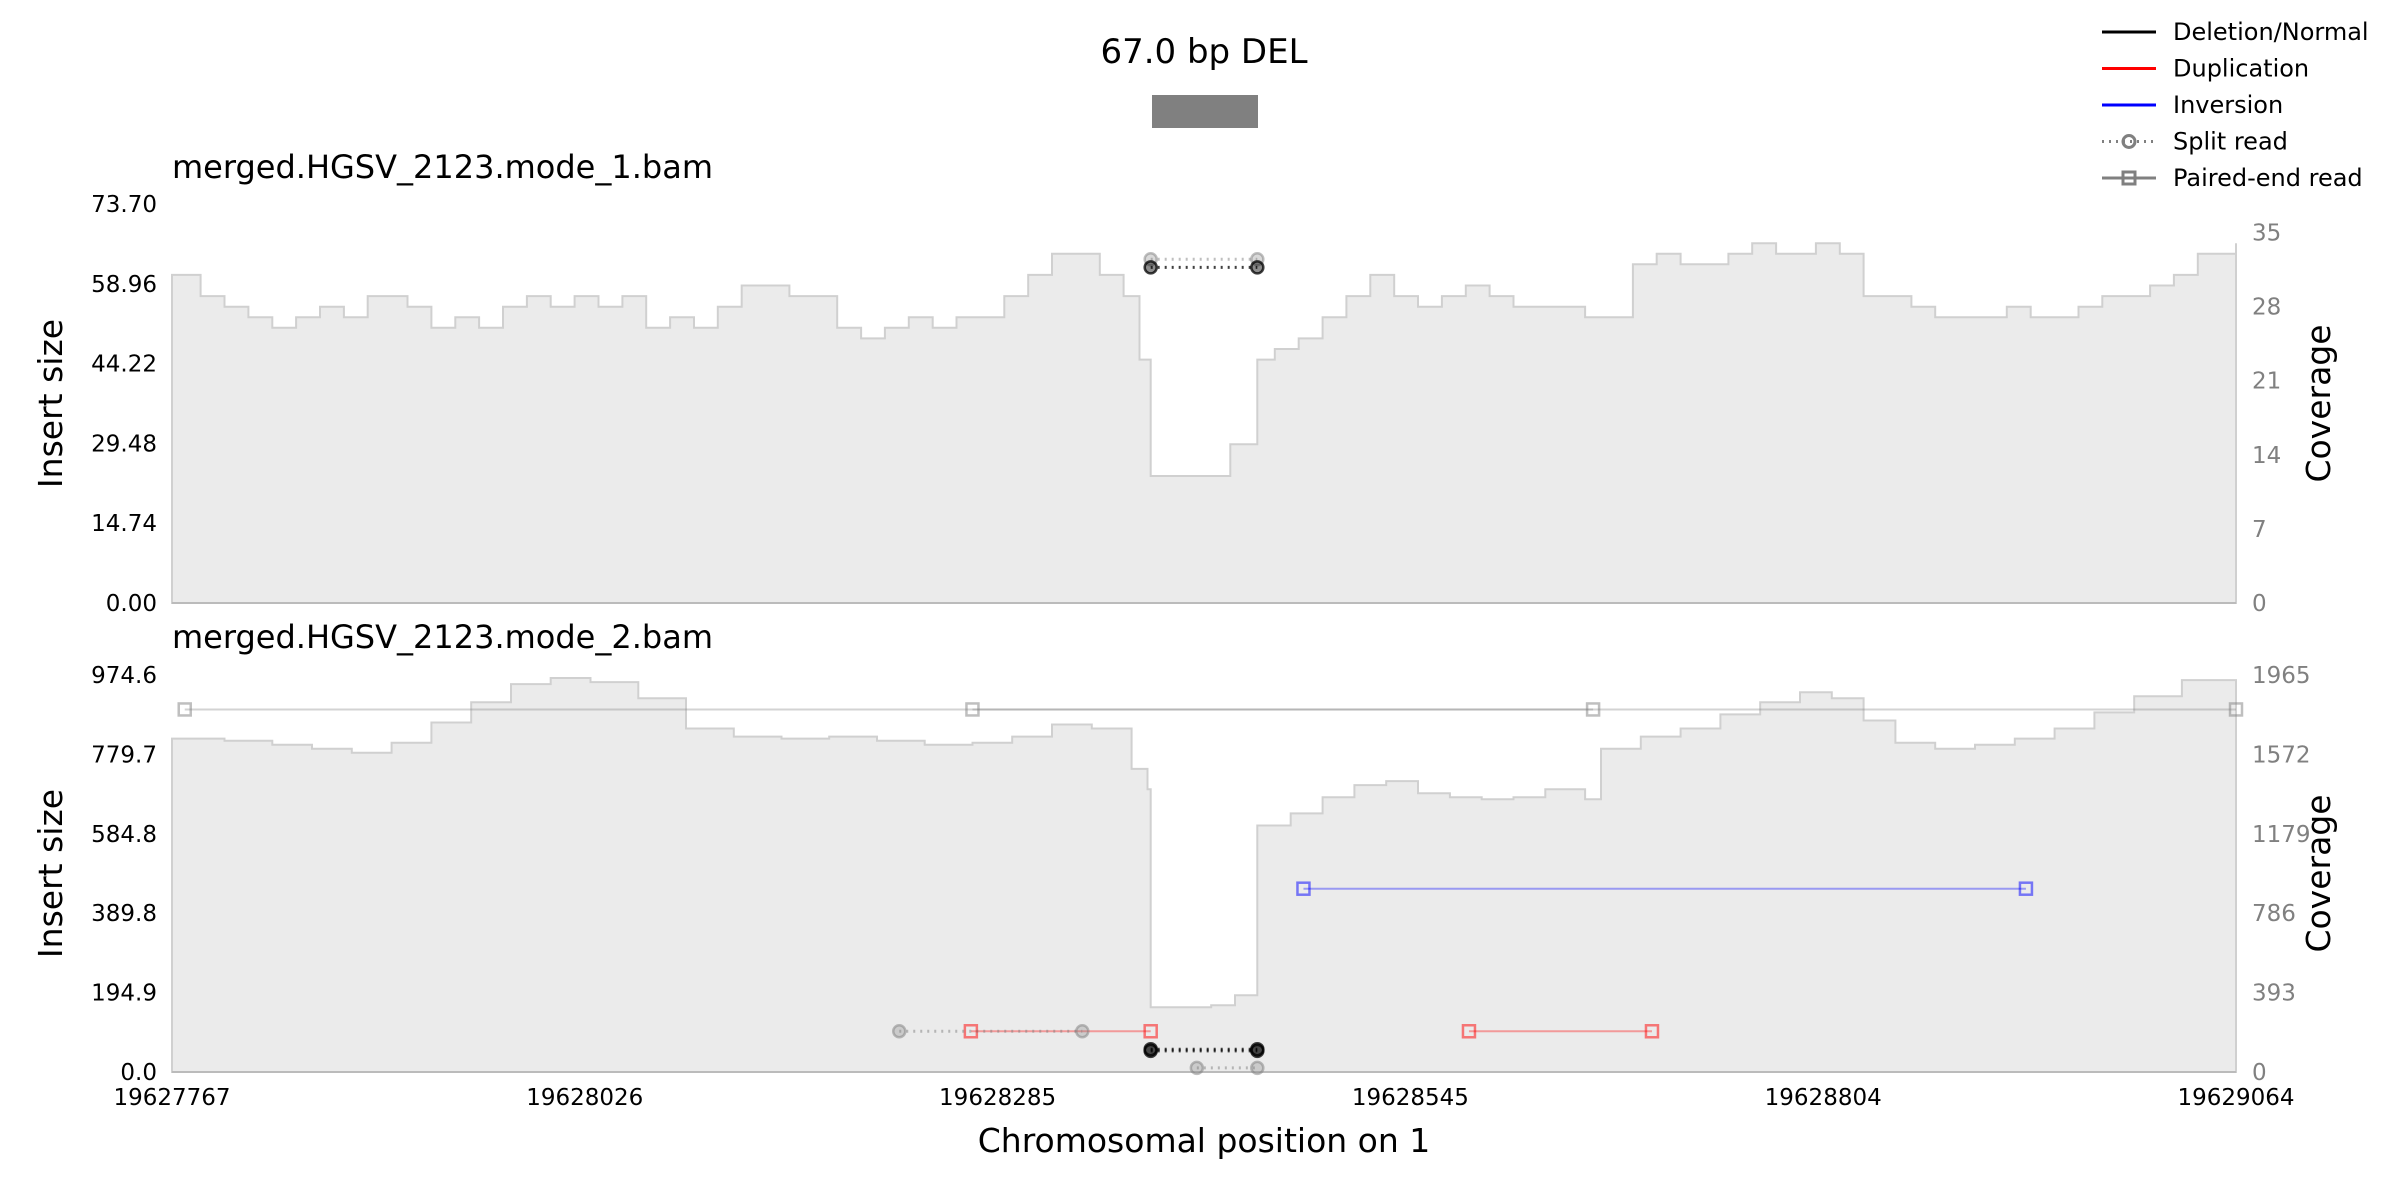 The image size is (2400, 1200). I want to click on y2-tick-2-5: 0, so click(2259, 1073).